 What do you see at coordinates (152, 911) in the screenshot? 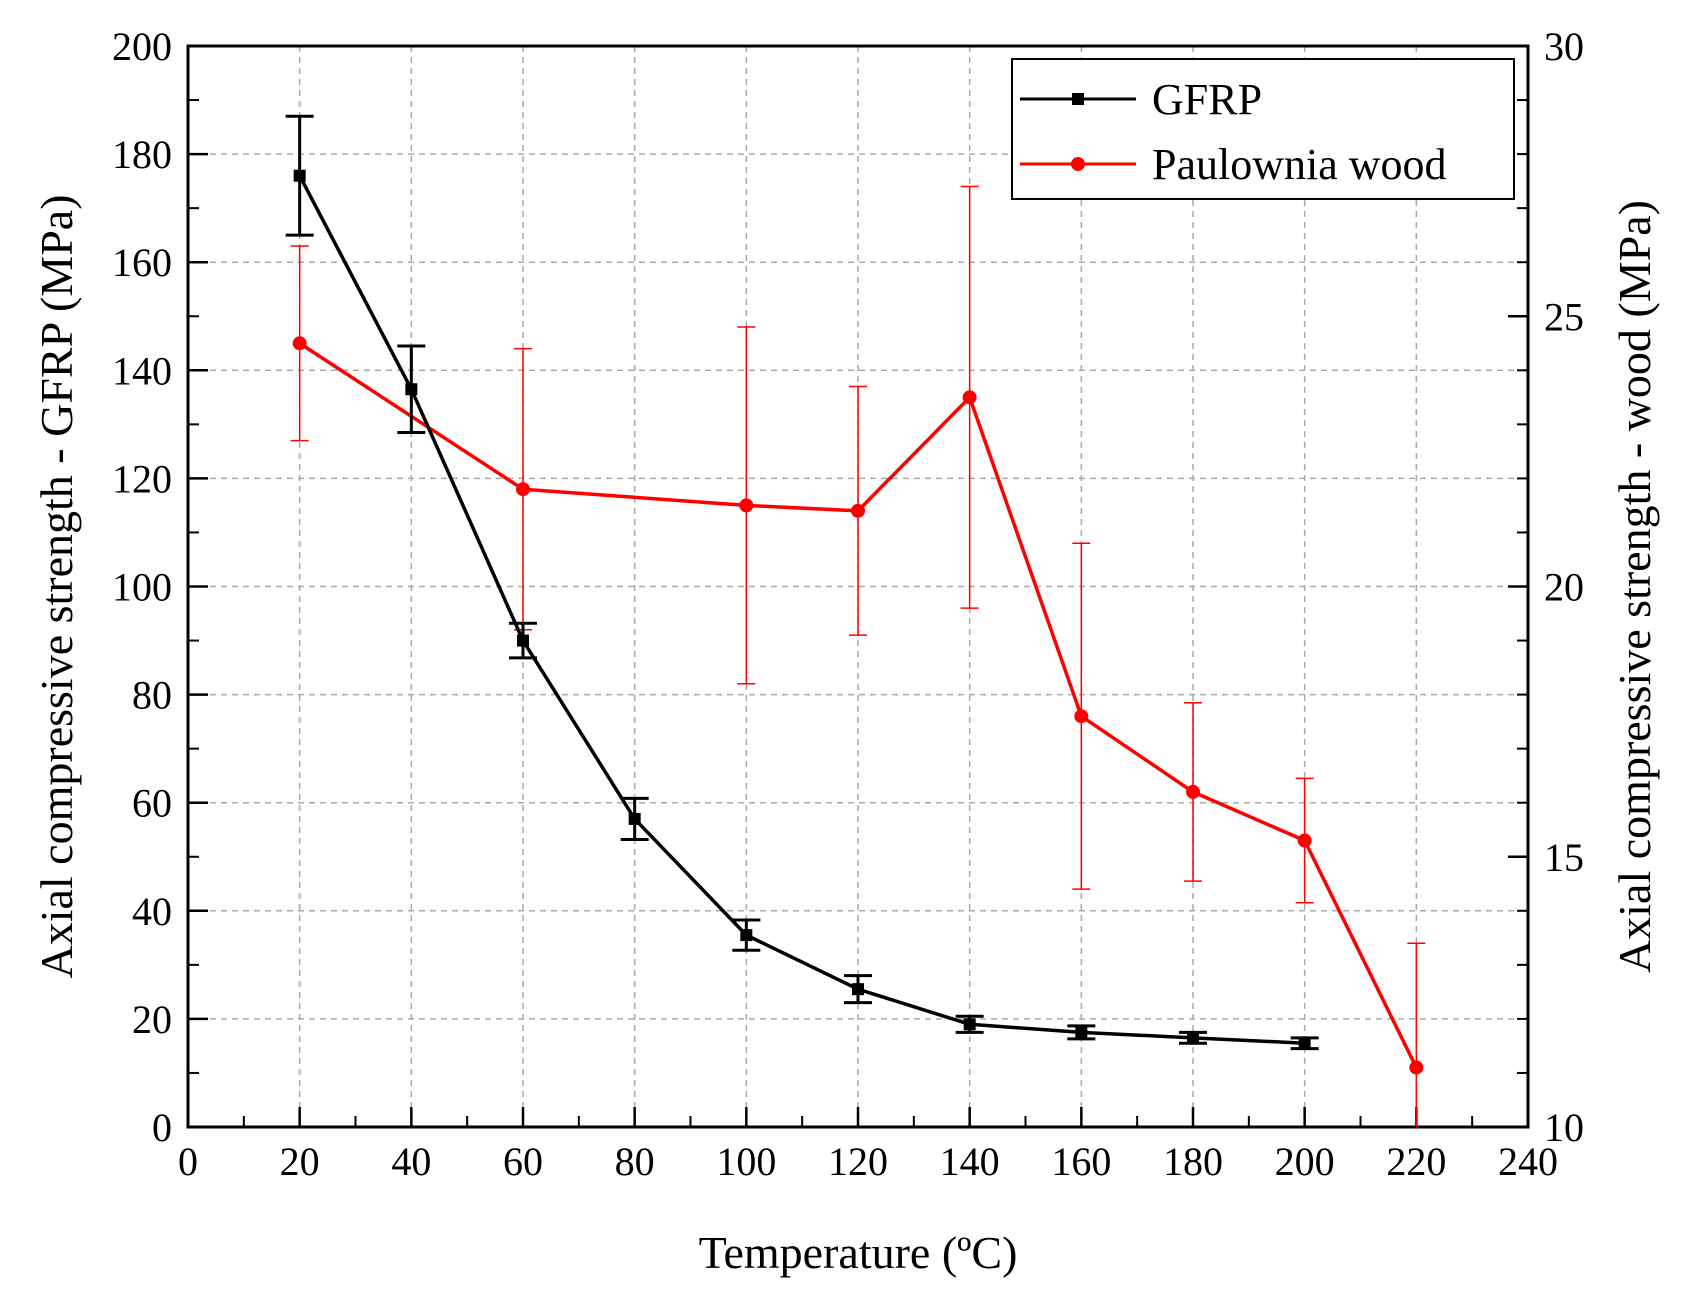
I see `y-left-tick-label: 40` at bounding box center [152, 911].